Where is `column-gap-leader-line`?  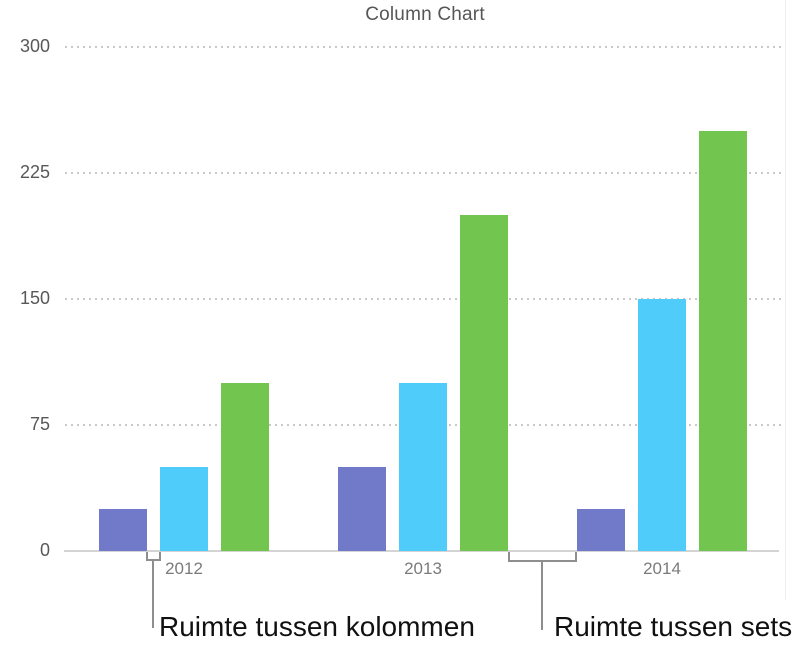 column-gap-leader-line is located at coordinates (153, 594).